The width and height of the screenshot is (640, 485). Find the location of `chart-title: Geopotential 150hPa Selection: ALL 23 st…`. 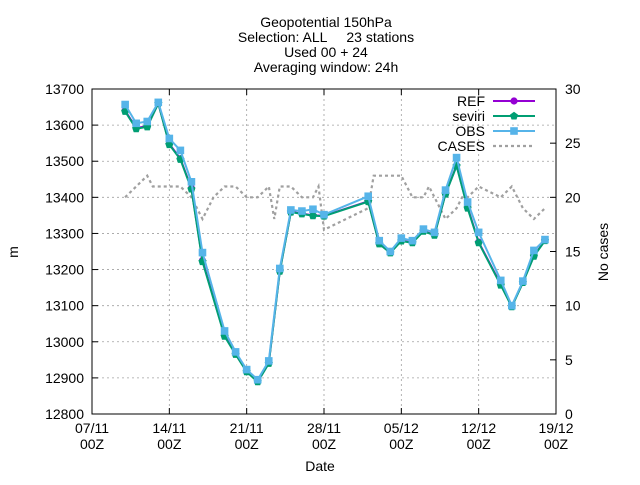

chart-title: Geopotential 150hPa Selection: ALL 23 st… is located at coordinates (326, 44).